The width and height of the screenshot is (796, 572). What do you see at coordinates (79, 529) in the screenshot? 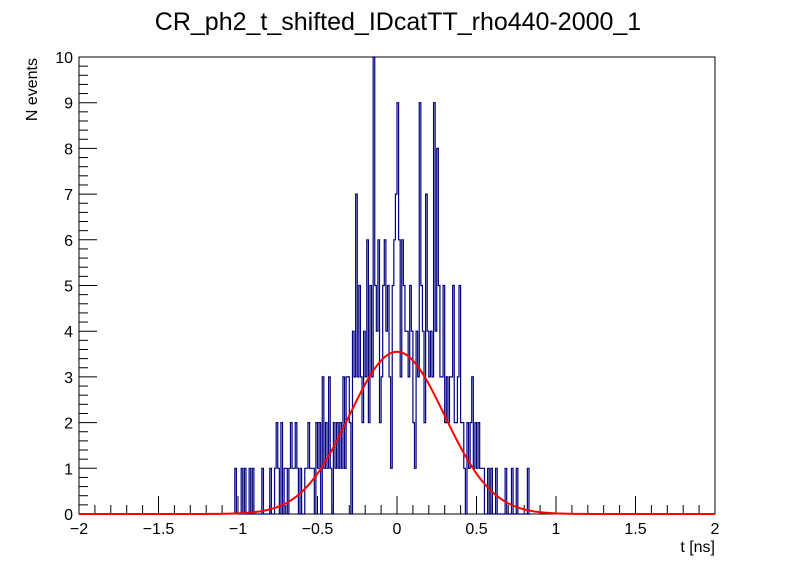
I see `x-tick-label: −2` at bounding box center [79, 529].